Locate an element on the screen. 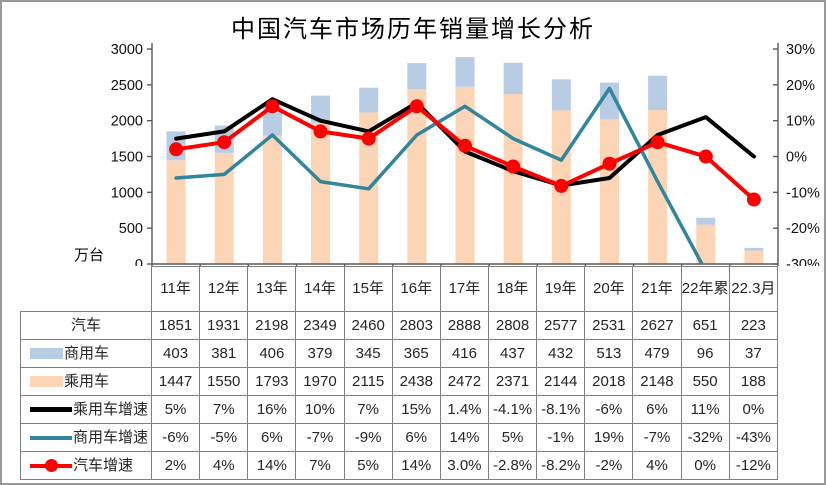  table-cell: 1851 is located at coordinates (175, 325).